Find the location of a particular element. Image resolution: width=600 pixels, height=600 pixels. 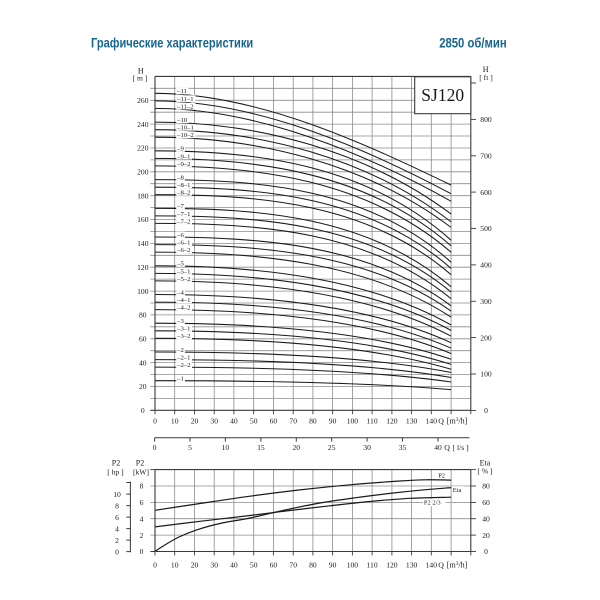

svg-text: 200 is located at coordinates (143, 172).